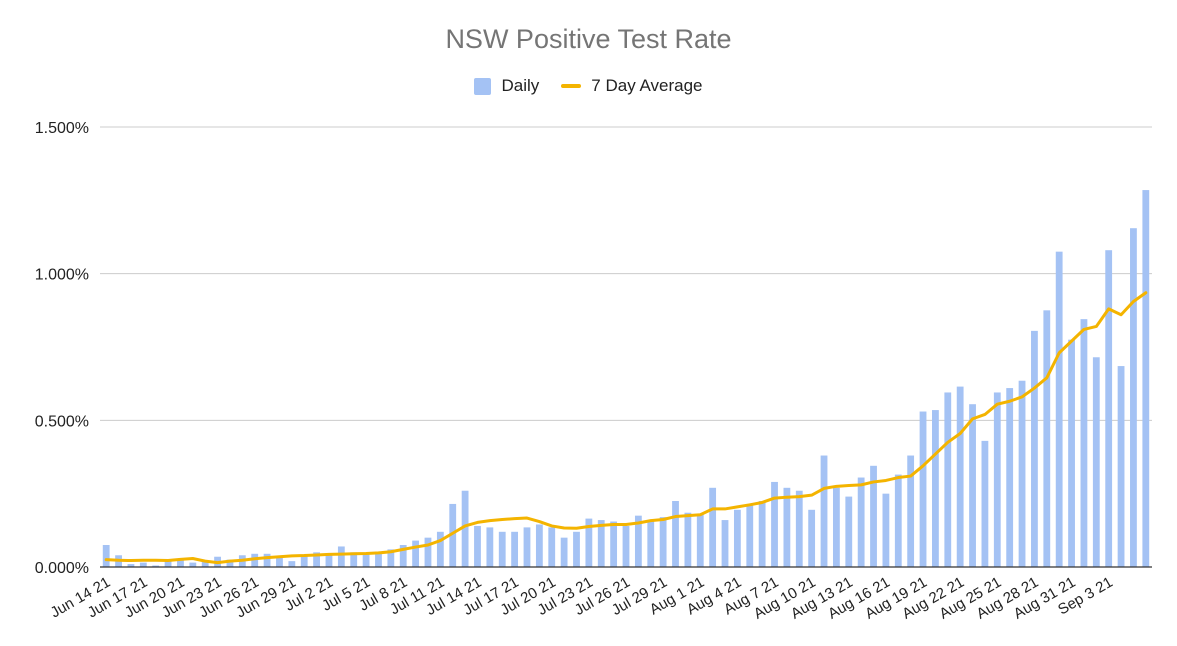 Image resolution: width=1177 pixels, height=646 pixels. What do you see at coordinates (62, 421) in the screenshot?
I see `y-tick-label: 0.500%` at bounding box center [62, 421].